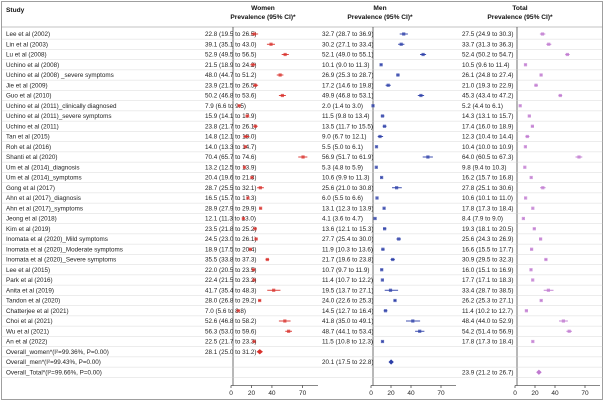  Describe the element at coordinates (230, 157) in the screenshot. I see `ci-text-women: 70.4 (65.7 to 74.6)` at that location.